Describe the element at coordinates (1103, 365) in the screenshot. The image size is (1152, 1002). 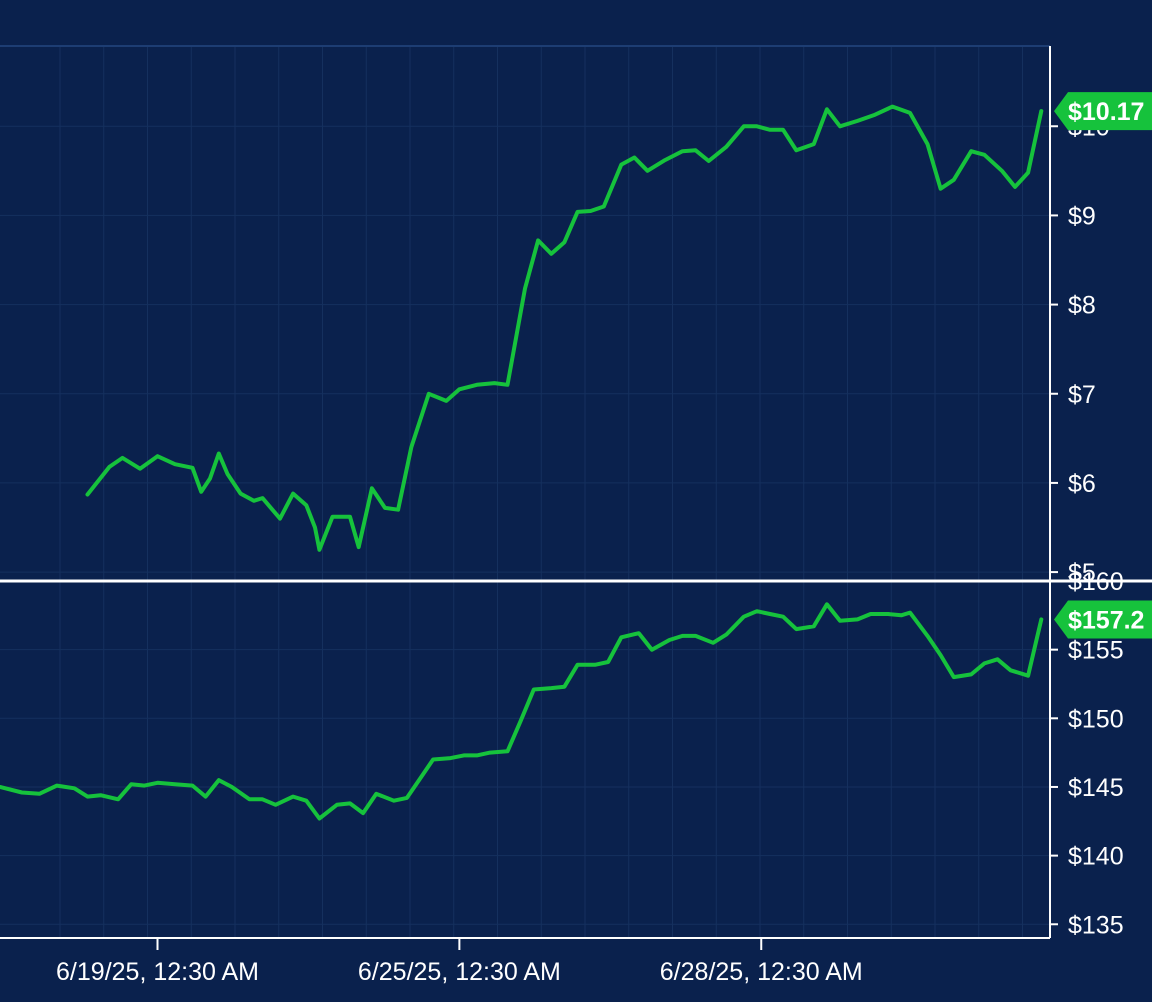
I see `last-value-badges: $10.17 $157.2` at that location.